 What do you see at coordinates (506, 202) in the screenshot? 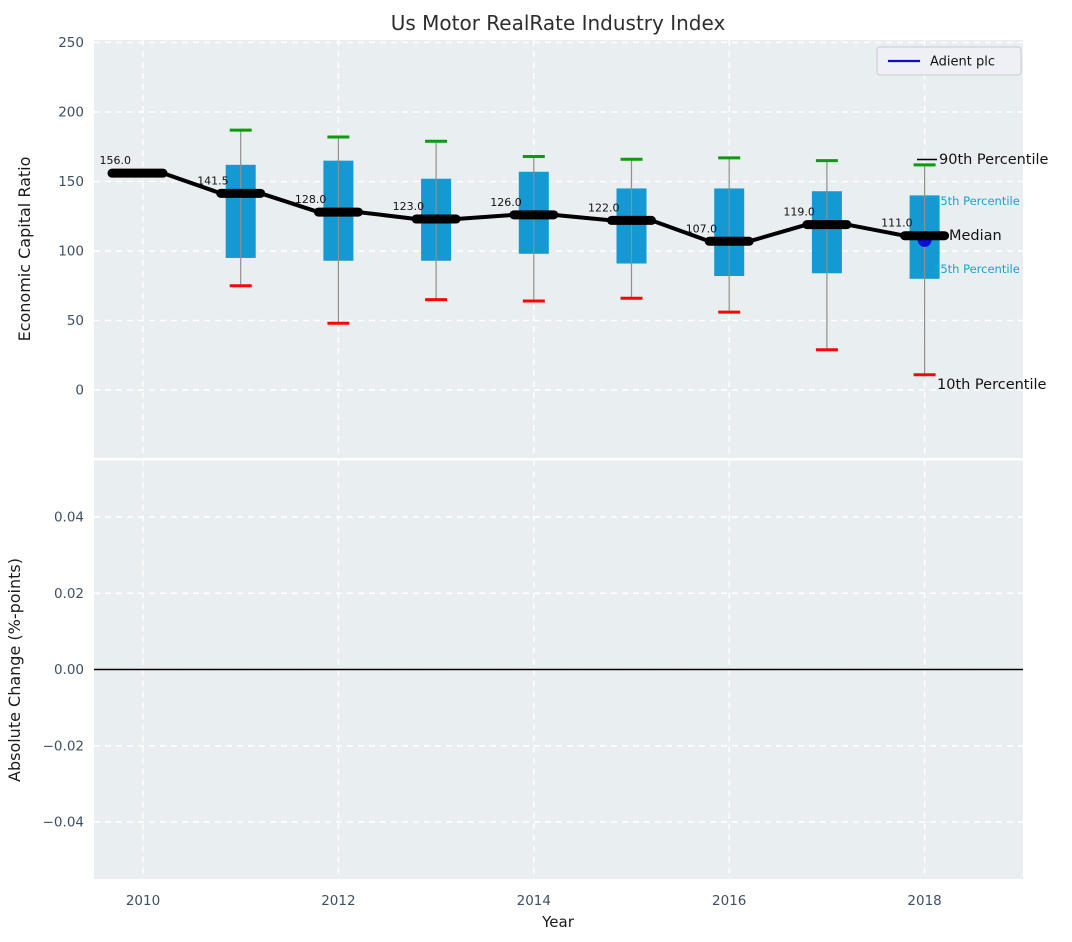
I see `median-value-label-2014: 126.0` at bounding box center [506, 202].